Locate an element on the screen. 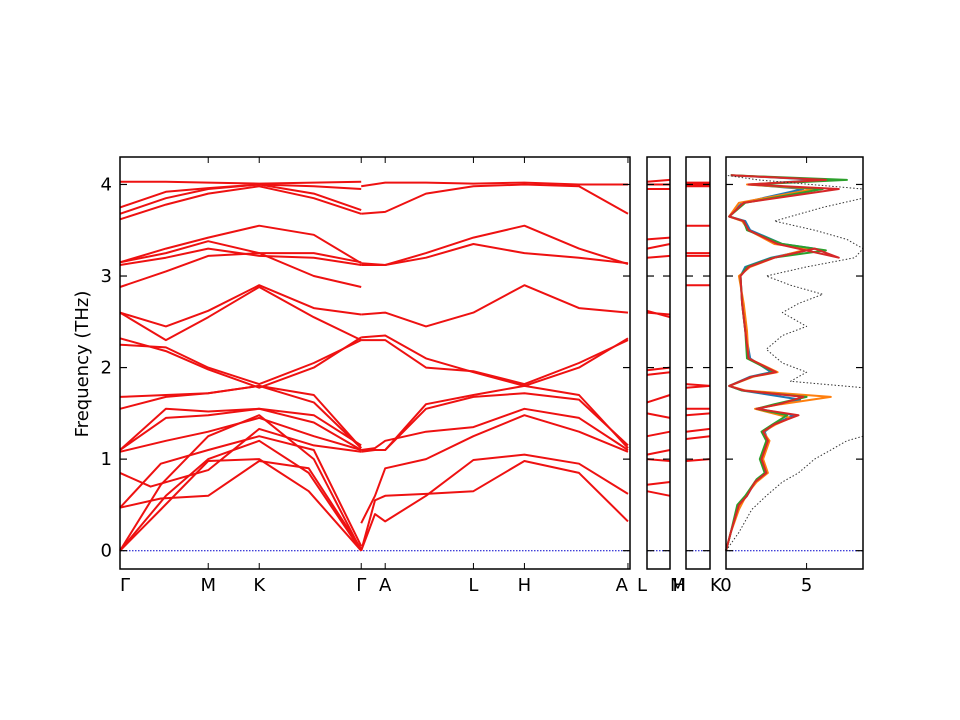 The image size is (960, 720). dos-x-tick-label: 0 is located at coordinates (725, 585).